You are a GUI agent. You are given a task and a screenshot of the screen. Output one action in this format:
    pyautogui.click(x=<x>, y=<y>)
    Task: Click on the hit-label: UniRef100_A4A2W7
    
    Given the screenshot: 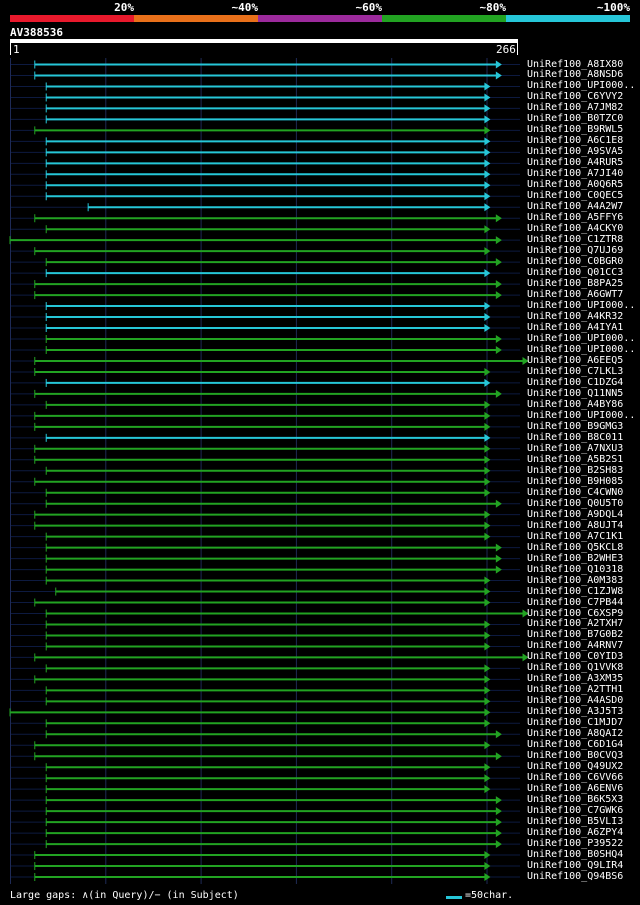 What is the action you would take?
    pyautogui.click(x=575, y=207)
    